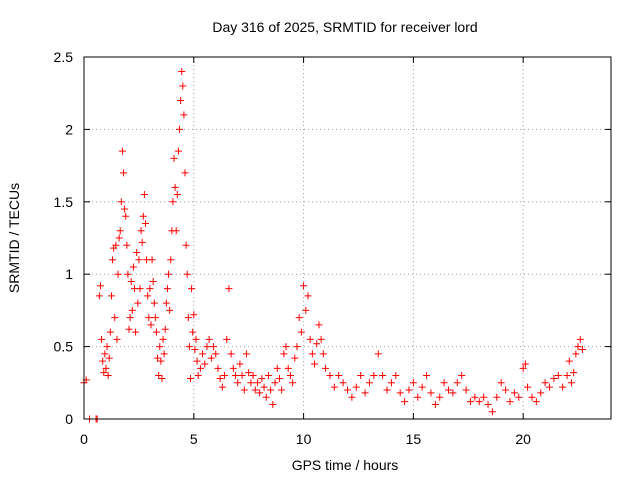 The height and width of the screenshot is (480, 640). I want to click on y-tick-label: 0, so click(69, 419).